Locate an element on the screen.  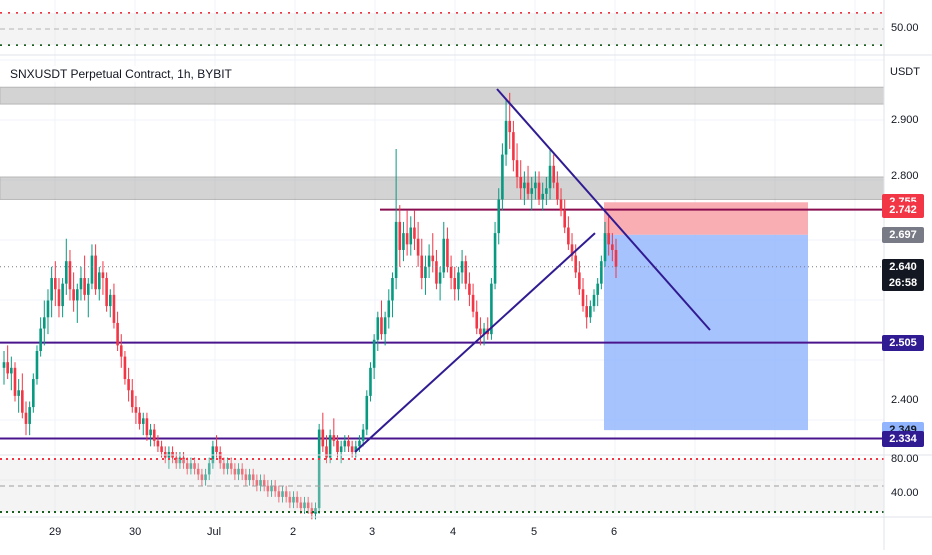
time-axis-tick: 30 is located at coordinates (135, 532).